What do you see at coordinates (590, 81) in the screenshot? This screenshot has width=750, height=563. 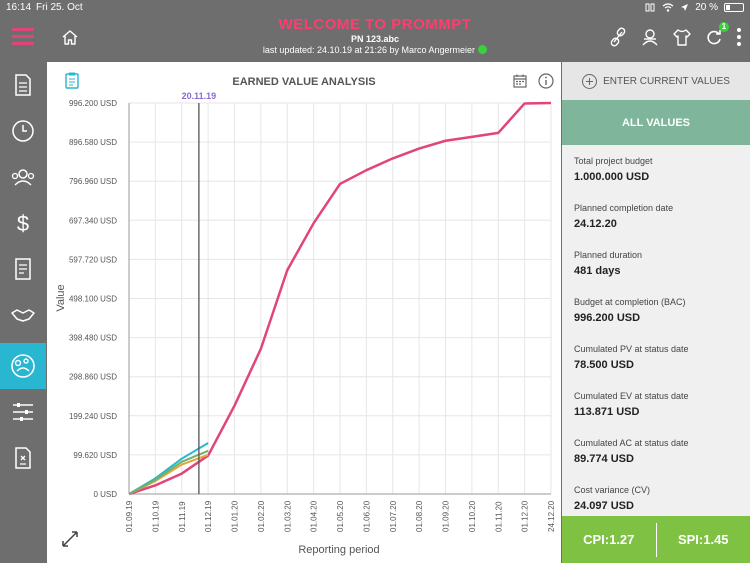 I see `plus-icon` at bounding box center [590, 81].